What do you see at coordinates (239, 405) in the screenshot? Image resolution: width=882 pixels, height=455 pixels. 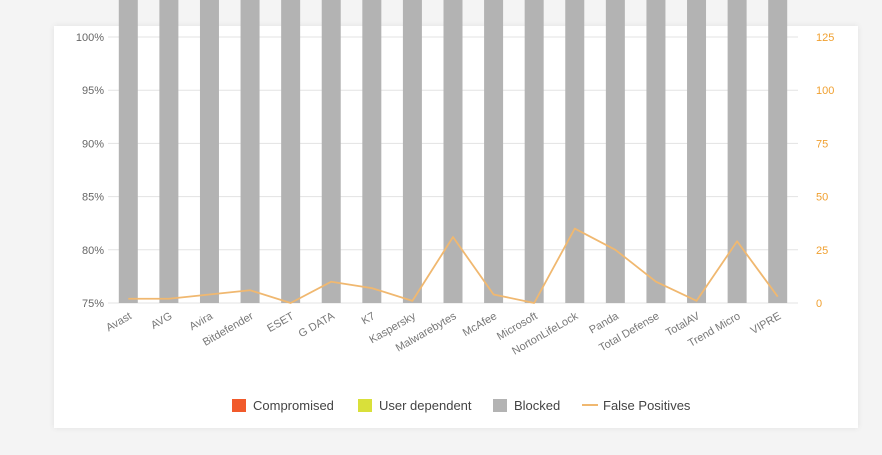 I see `legend-swatch-compromised` at bounding box center [239, 405].